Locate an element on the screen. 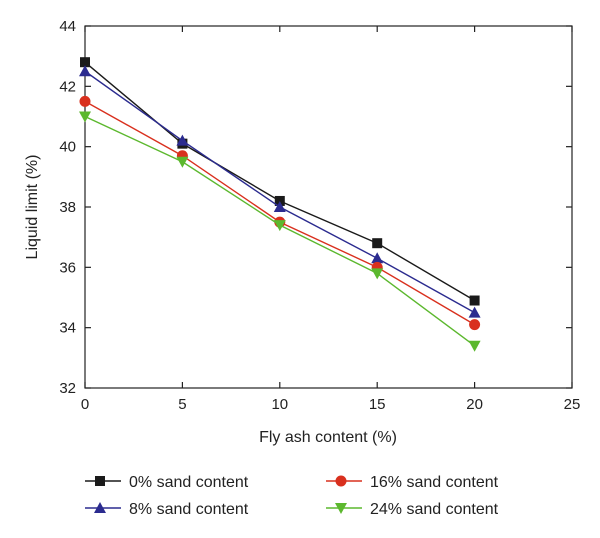  x-tick-label: 25 is located at coordinates (572, 404).